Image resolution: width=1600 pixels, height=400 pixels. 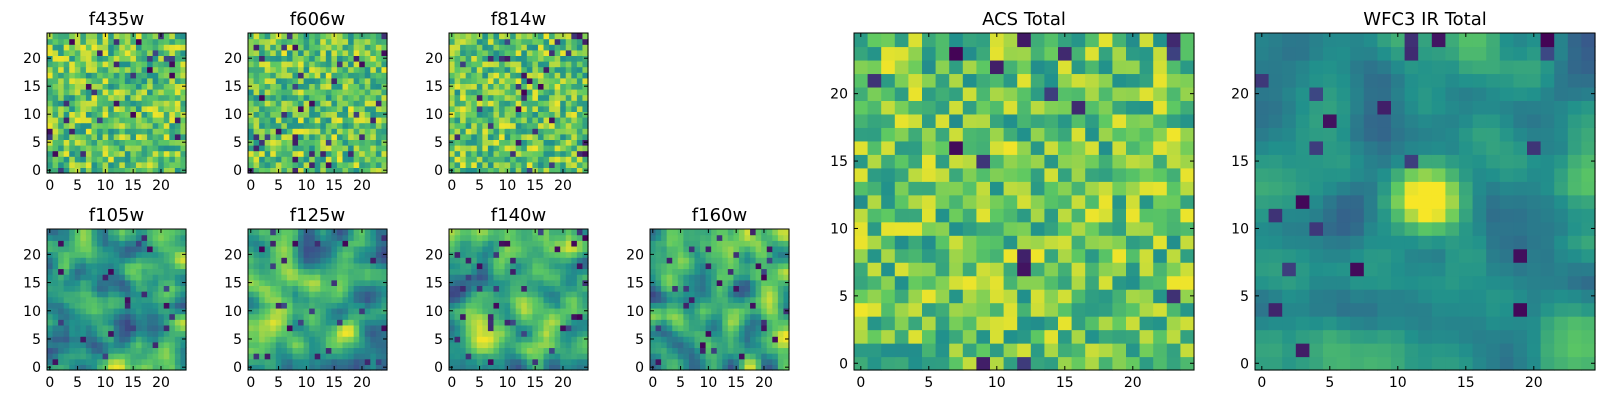 What do you see at coordinates (518, 215) in the screenshot?
I see `panel-title-f140w: f140w` at bounding box center [518, 215].